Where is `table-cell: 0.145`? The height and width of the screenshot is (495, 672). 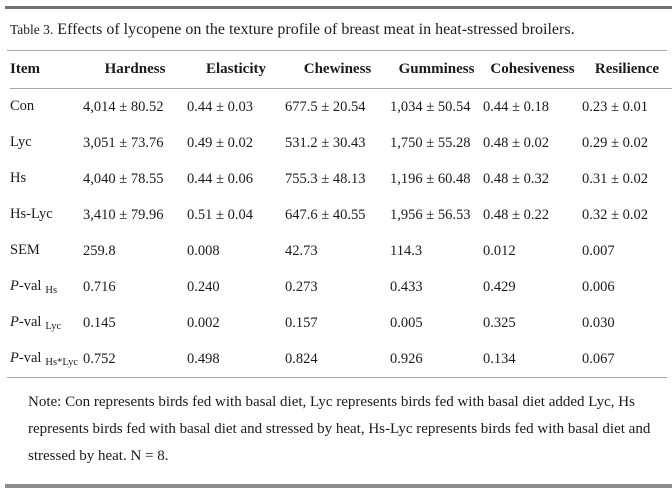
table-cell: 0.145 is located at coordinates (99, 322).